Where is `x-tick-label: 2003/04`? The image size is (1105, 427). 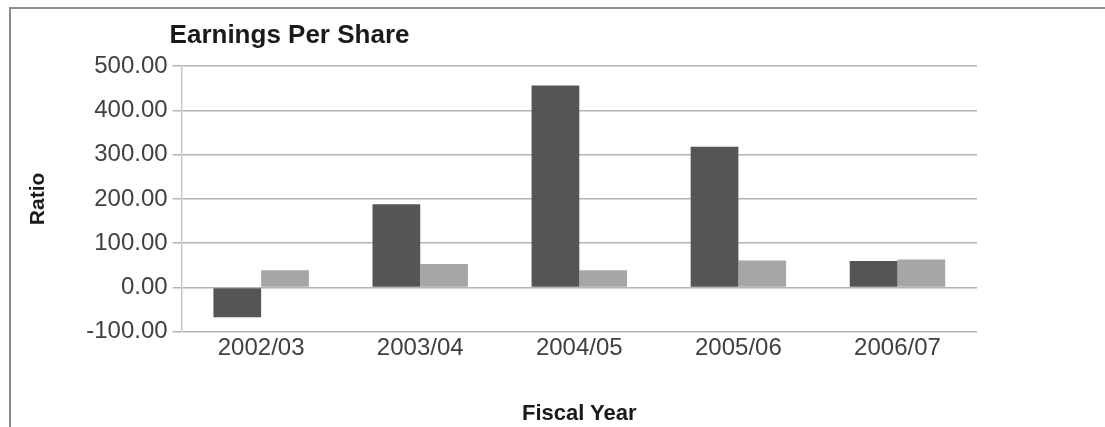
x-tick-label: 2003/04 is located at coordinates (420, 346).